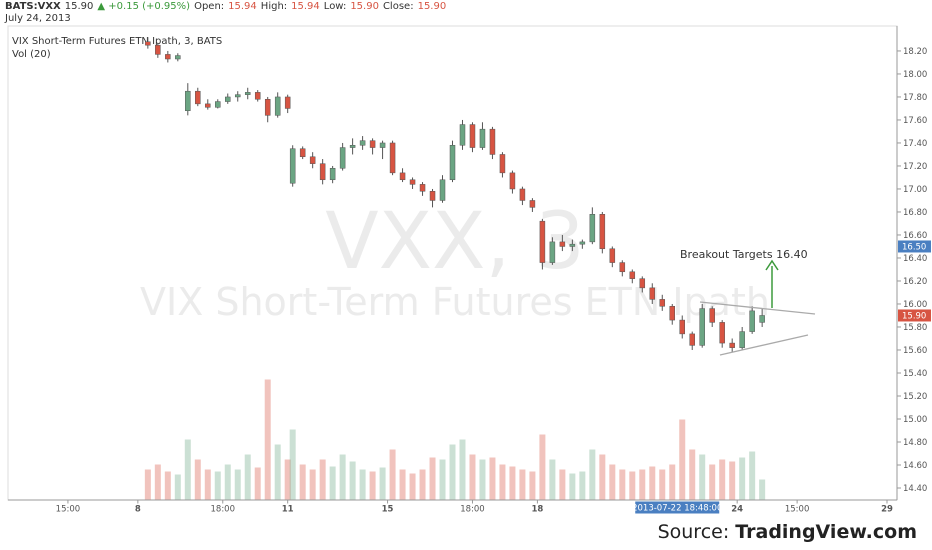 This screenshot has width=932, height=550. Describe the element at coordinates (472, 510) in the screenshot. I see `x-tick-label: 18:00` at that location.